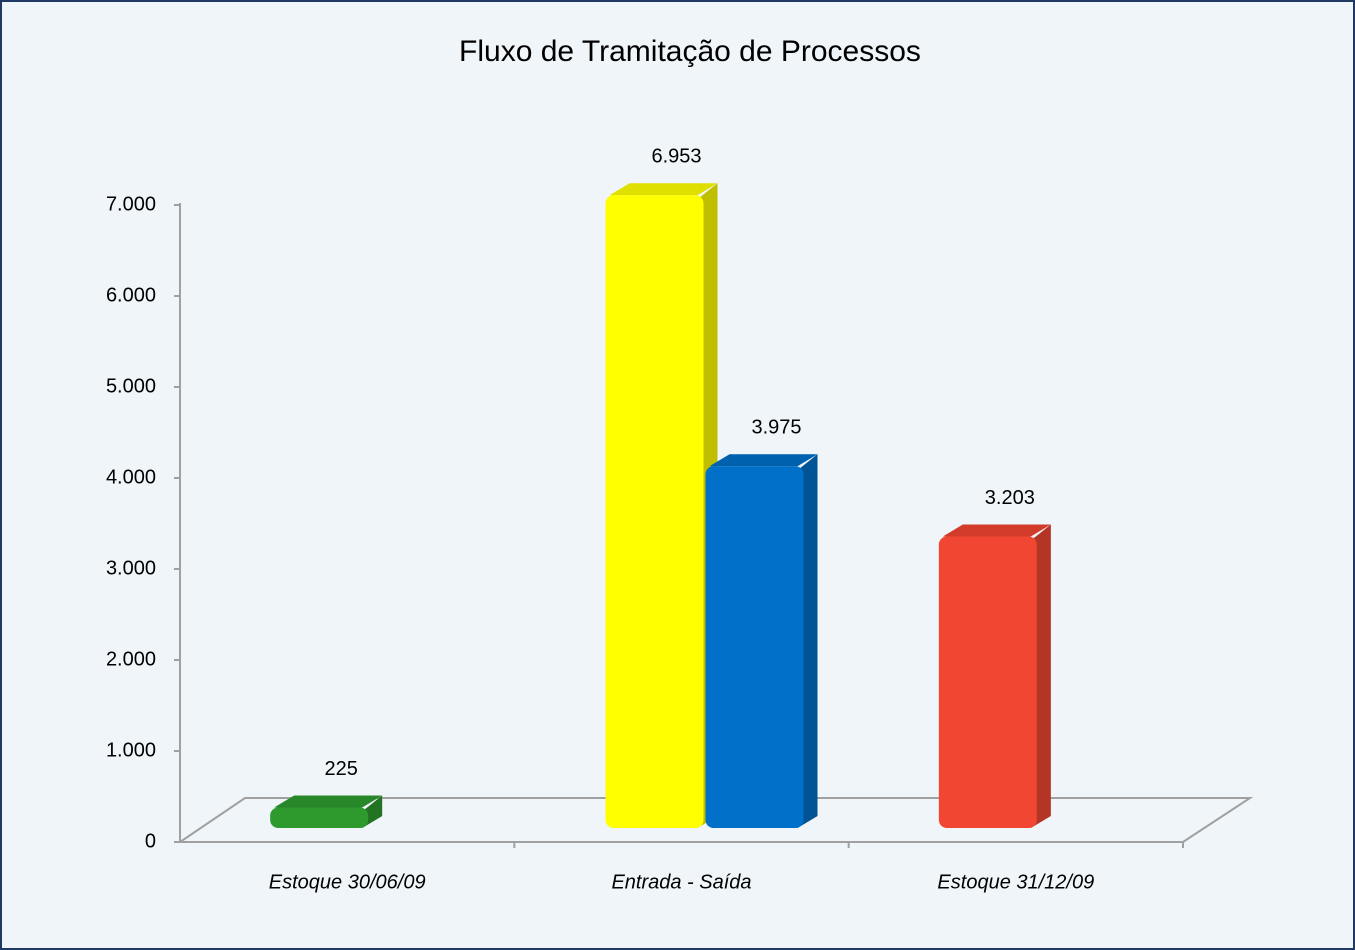 The width and height of the screenshot is (1355, 950). I want to click on y-tick-label: 2.000, so click(131, 659).